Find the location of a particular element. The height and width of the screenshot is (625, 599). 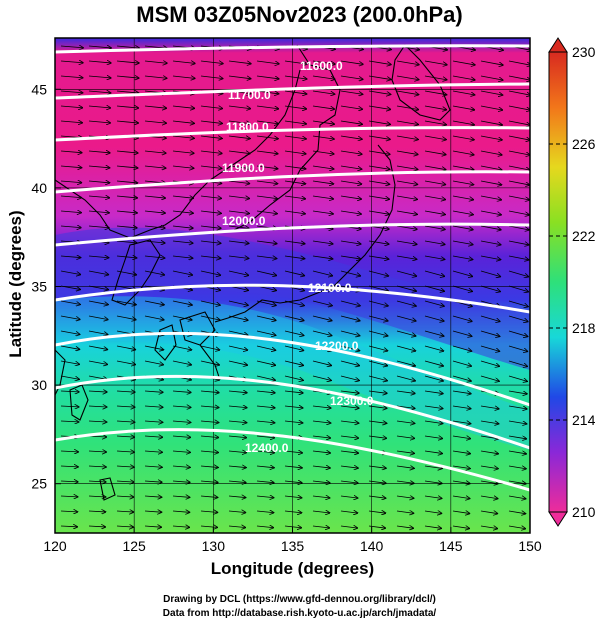

height-contour-line is located at coordinates (292, 369).